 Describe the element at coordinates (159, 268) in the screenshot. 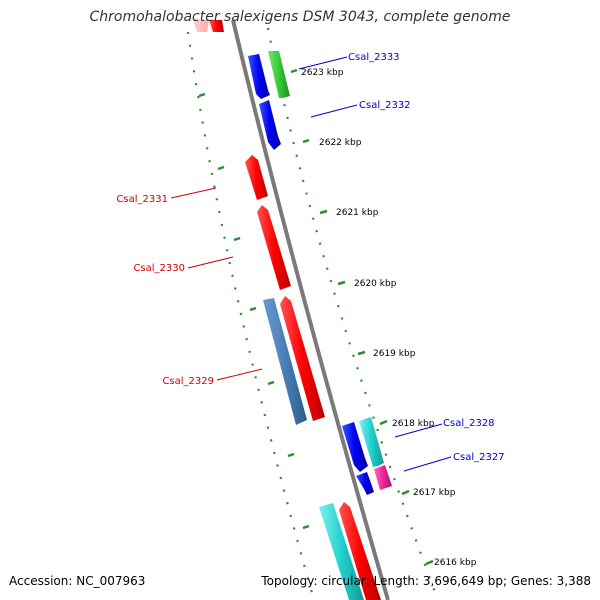

I see `gene-label-csal-2330: Csal_2330` at that location.